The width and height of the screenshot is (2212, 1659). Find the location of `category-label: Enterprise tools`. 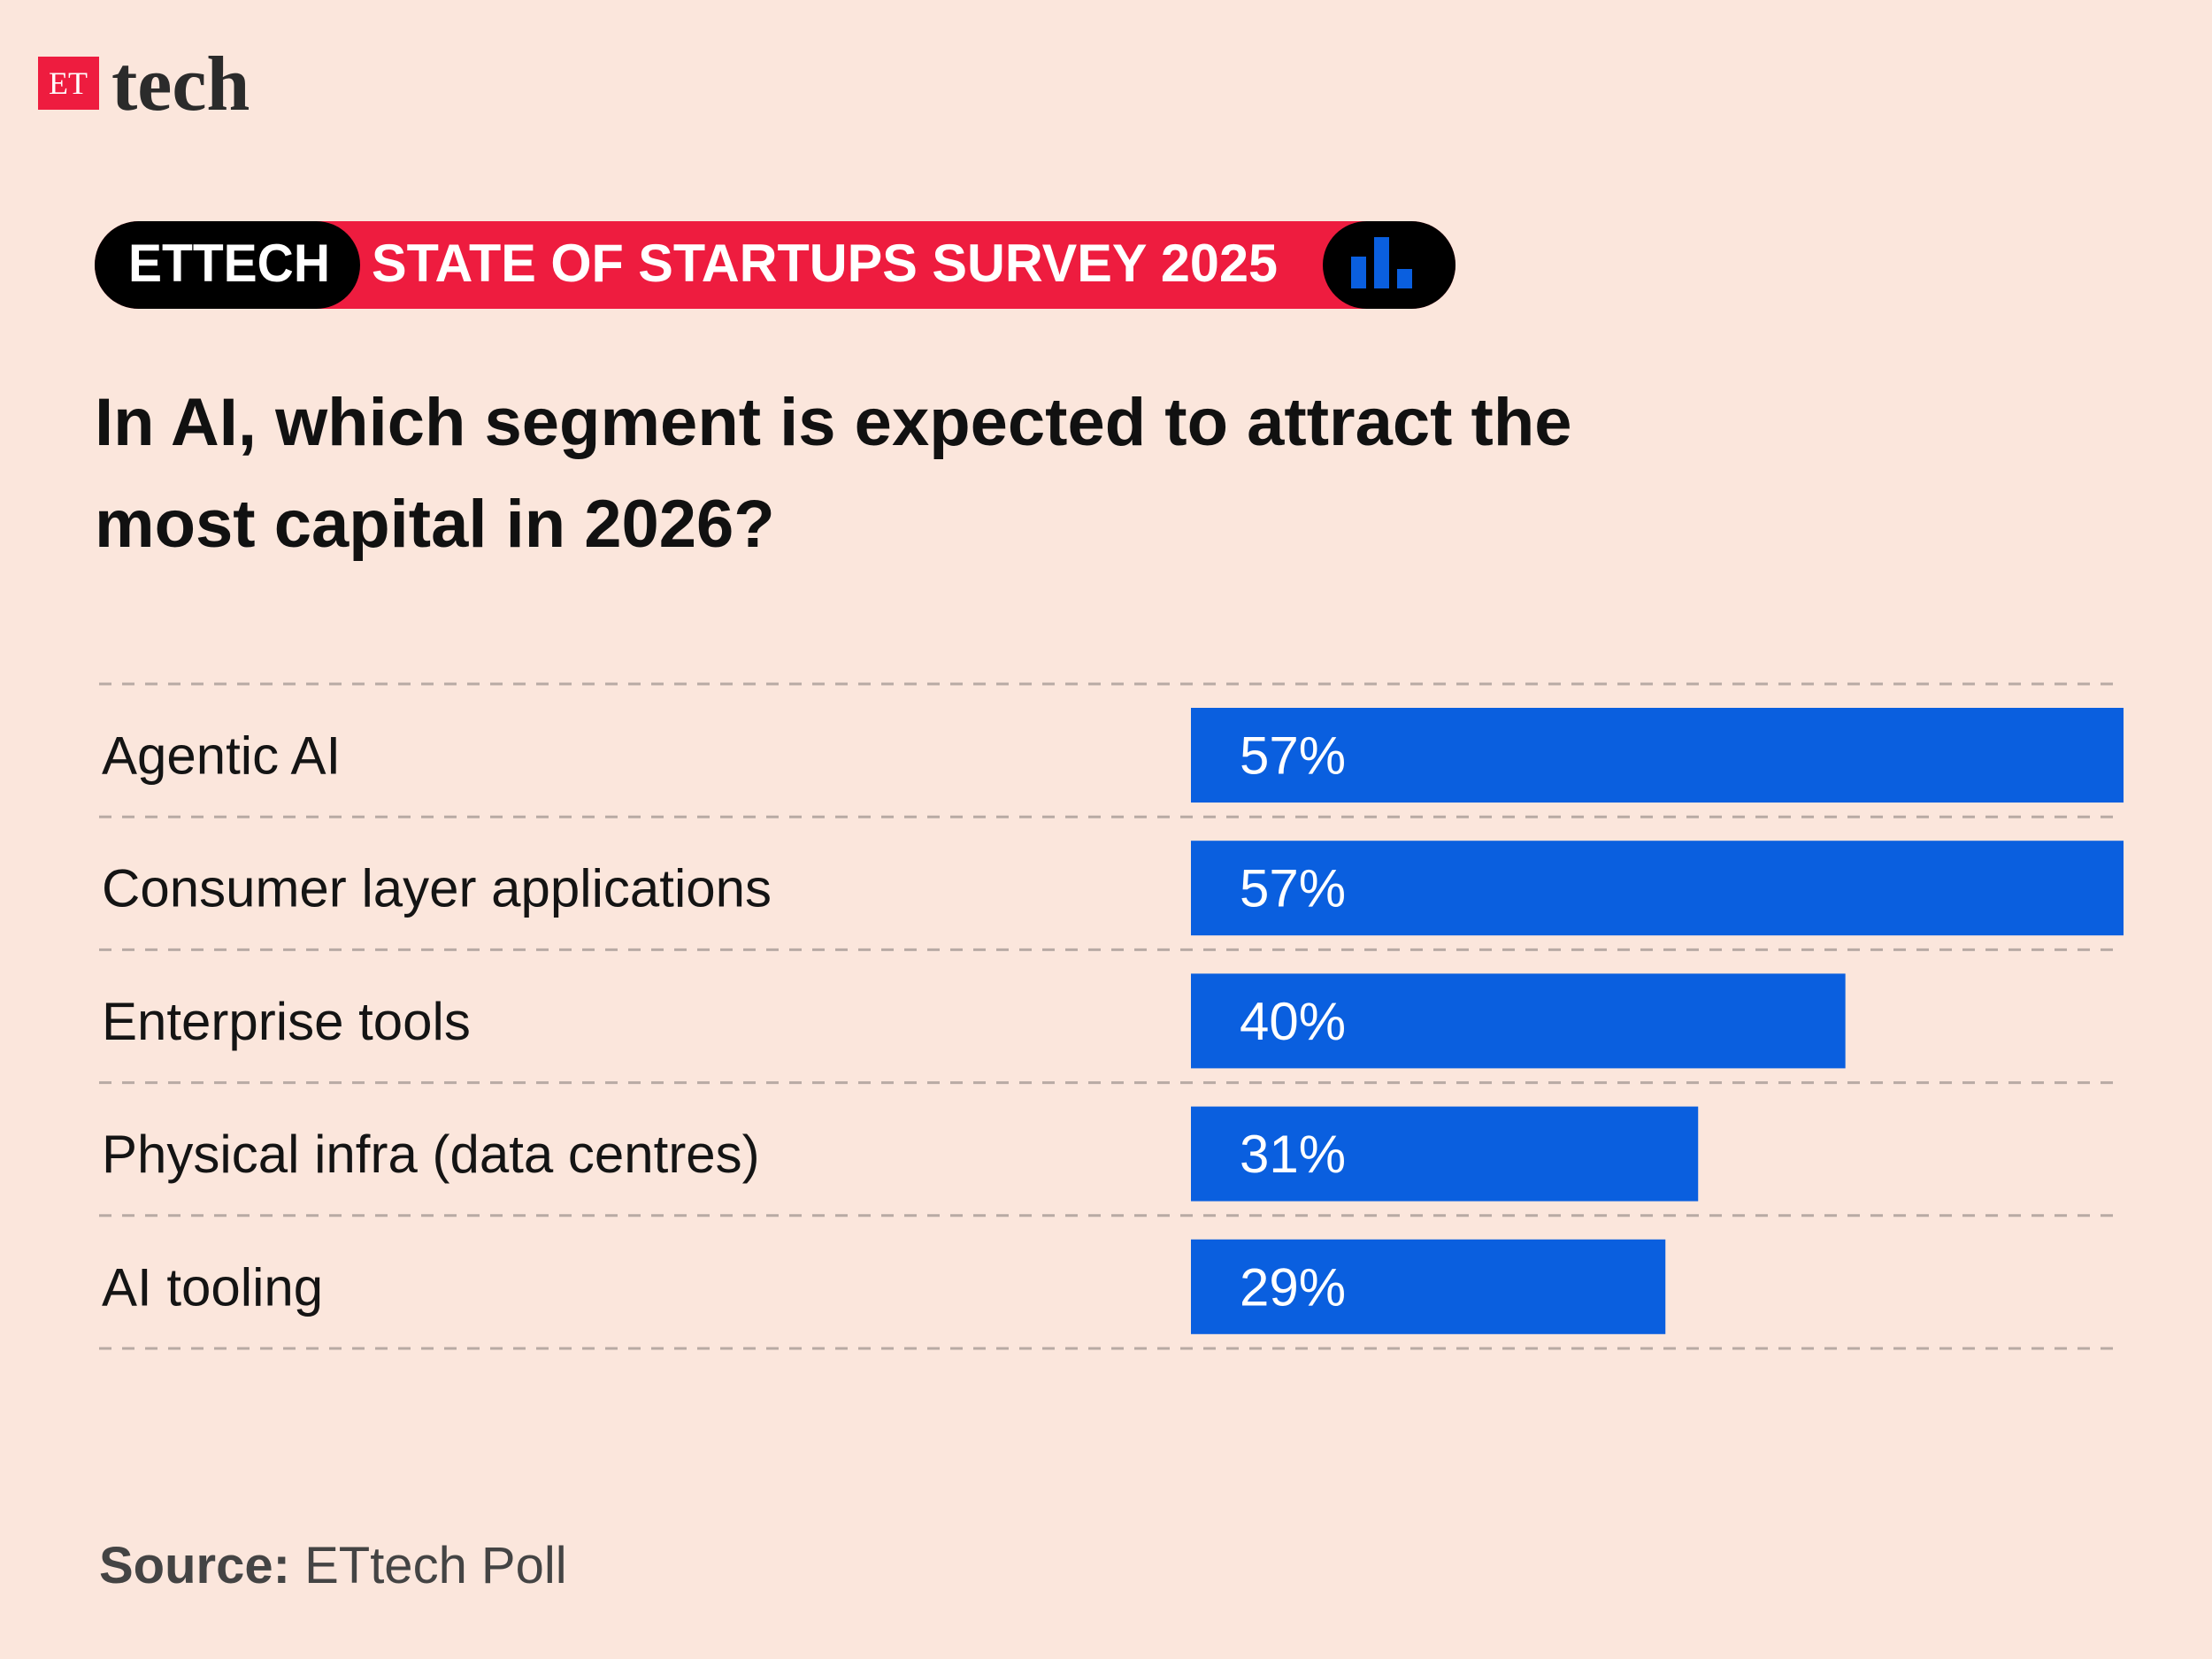

category-label: Enterprise tools is located at coordinates (286, 1021).